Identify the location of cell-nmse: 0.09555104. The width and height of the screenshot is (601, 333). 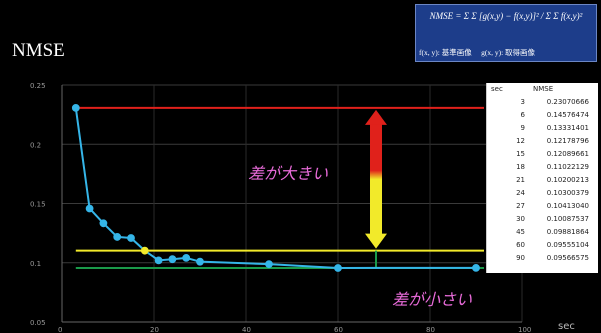
(567, 245).